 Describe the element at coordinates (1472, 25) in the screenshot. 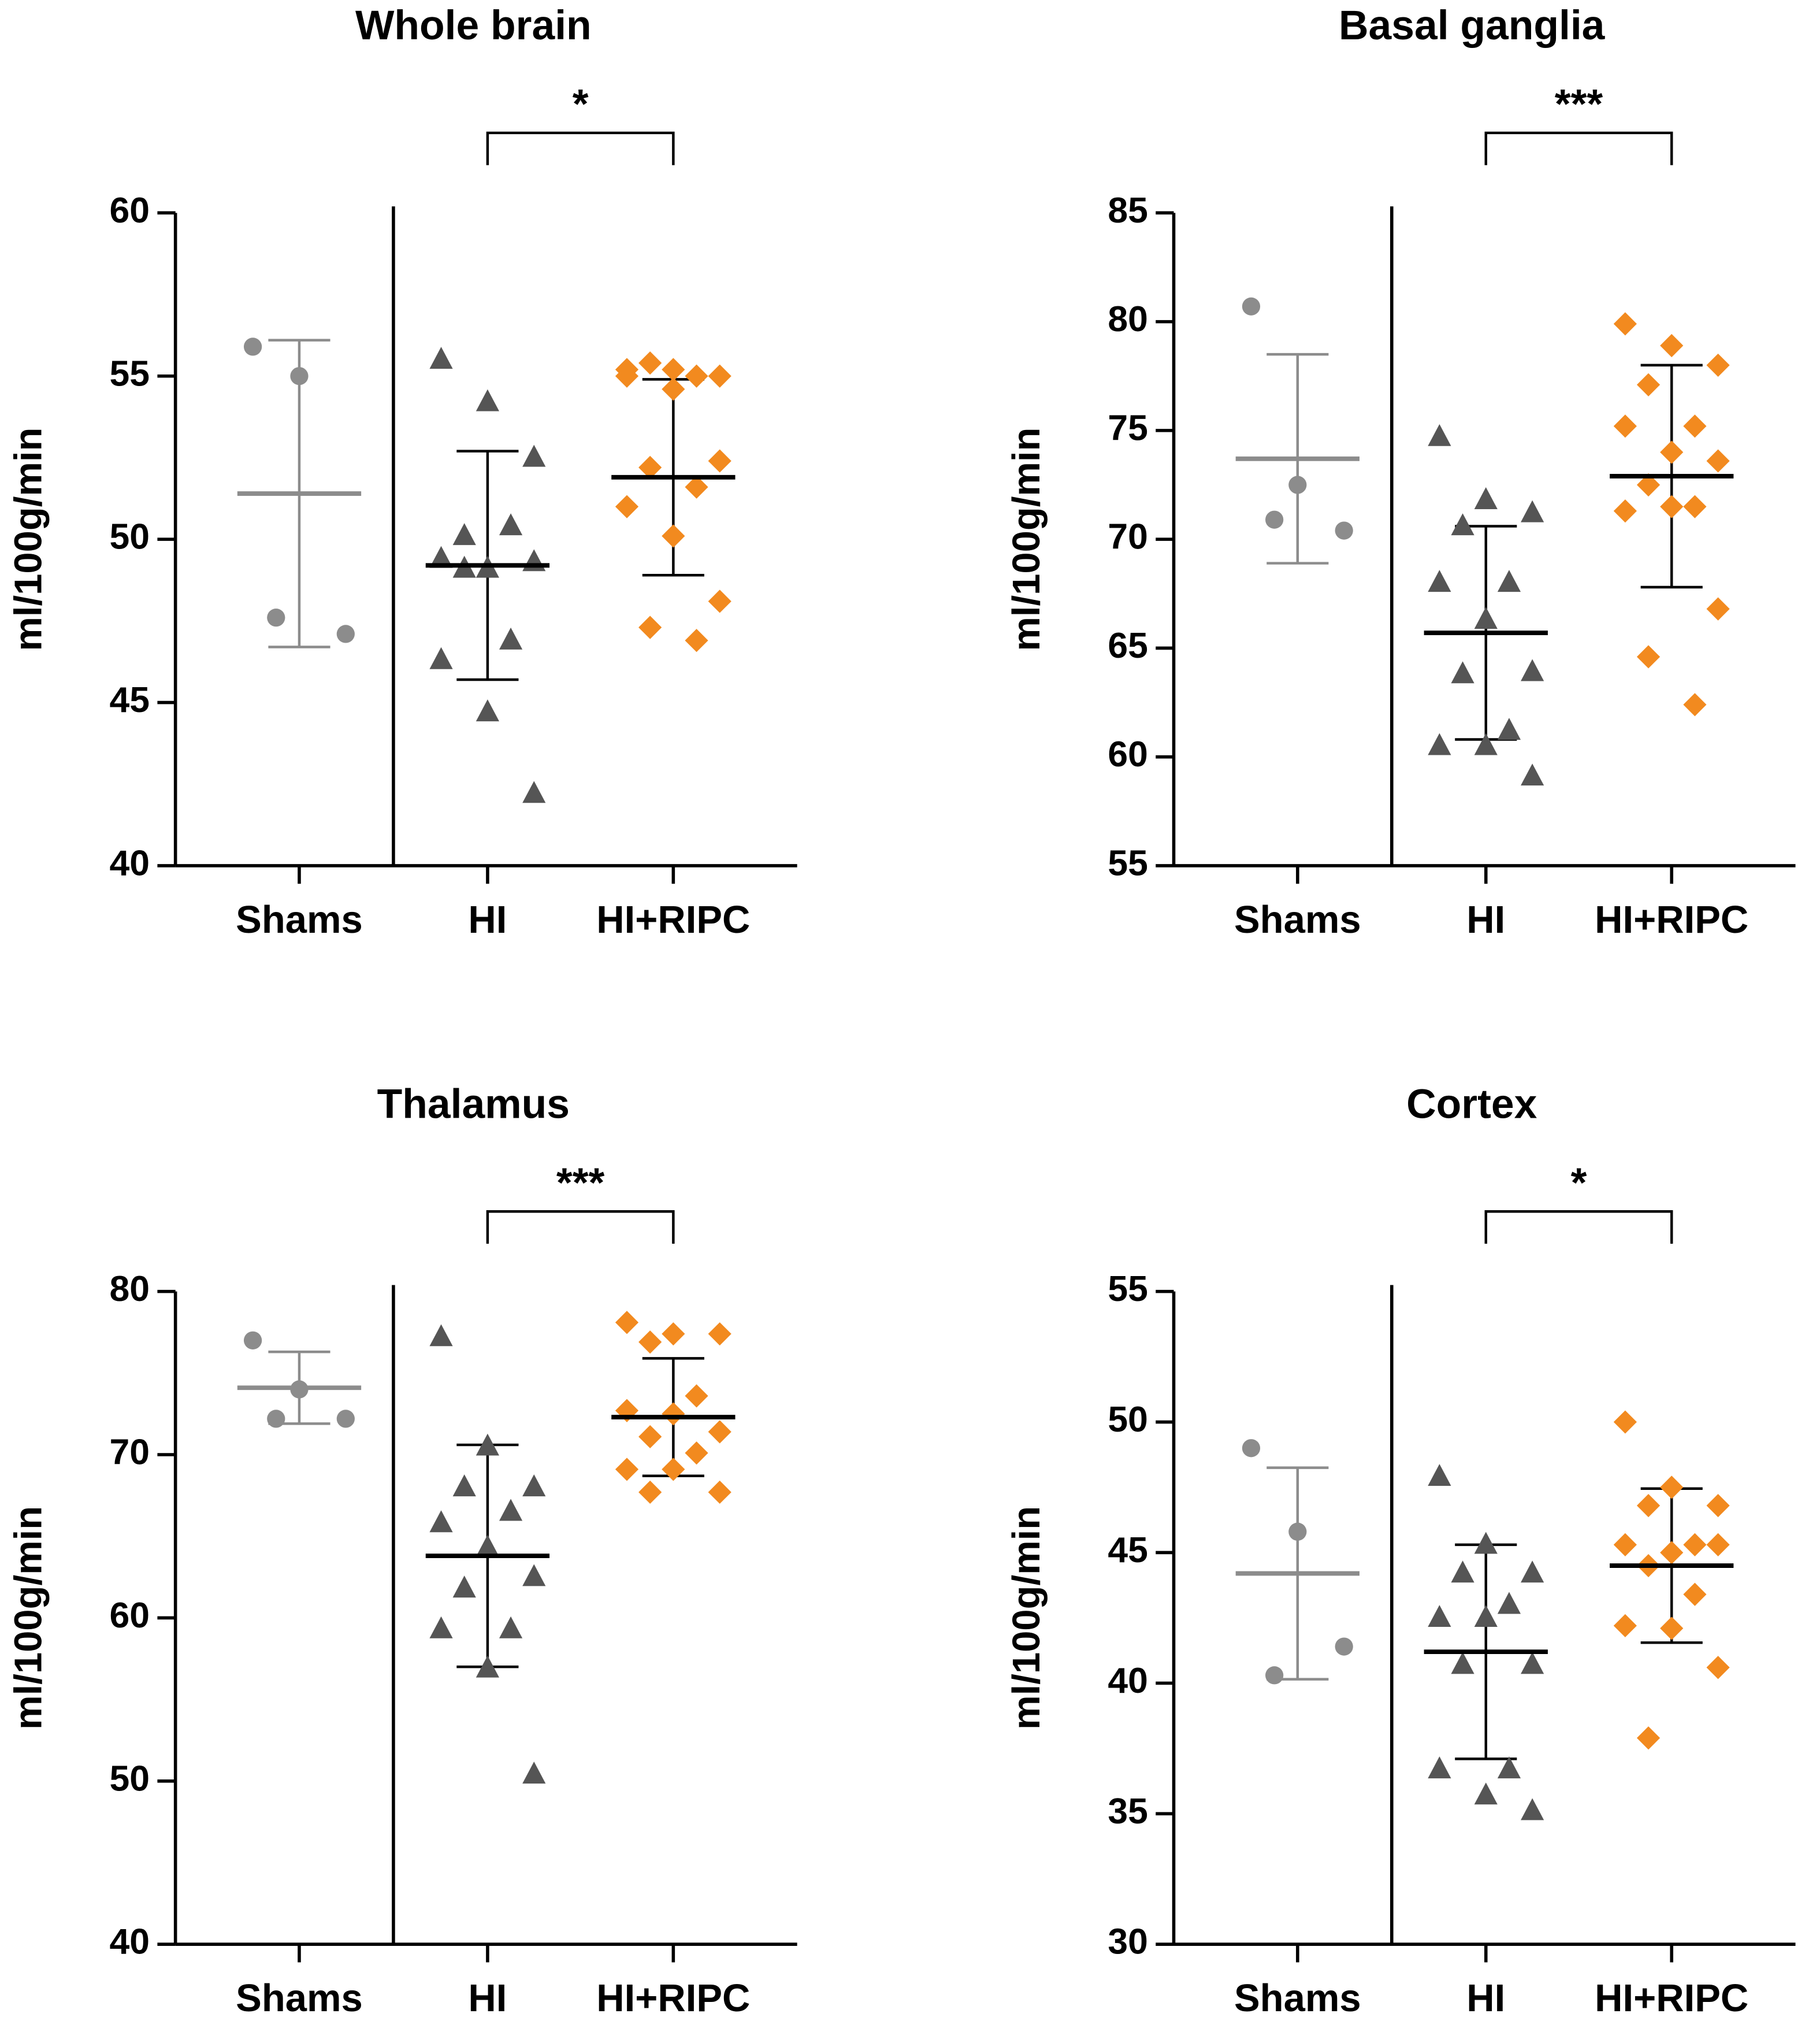

I see `panel-title: Basal ganglia` at that location.